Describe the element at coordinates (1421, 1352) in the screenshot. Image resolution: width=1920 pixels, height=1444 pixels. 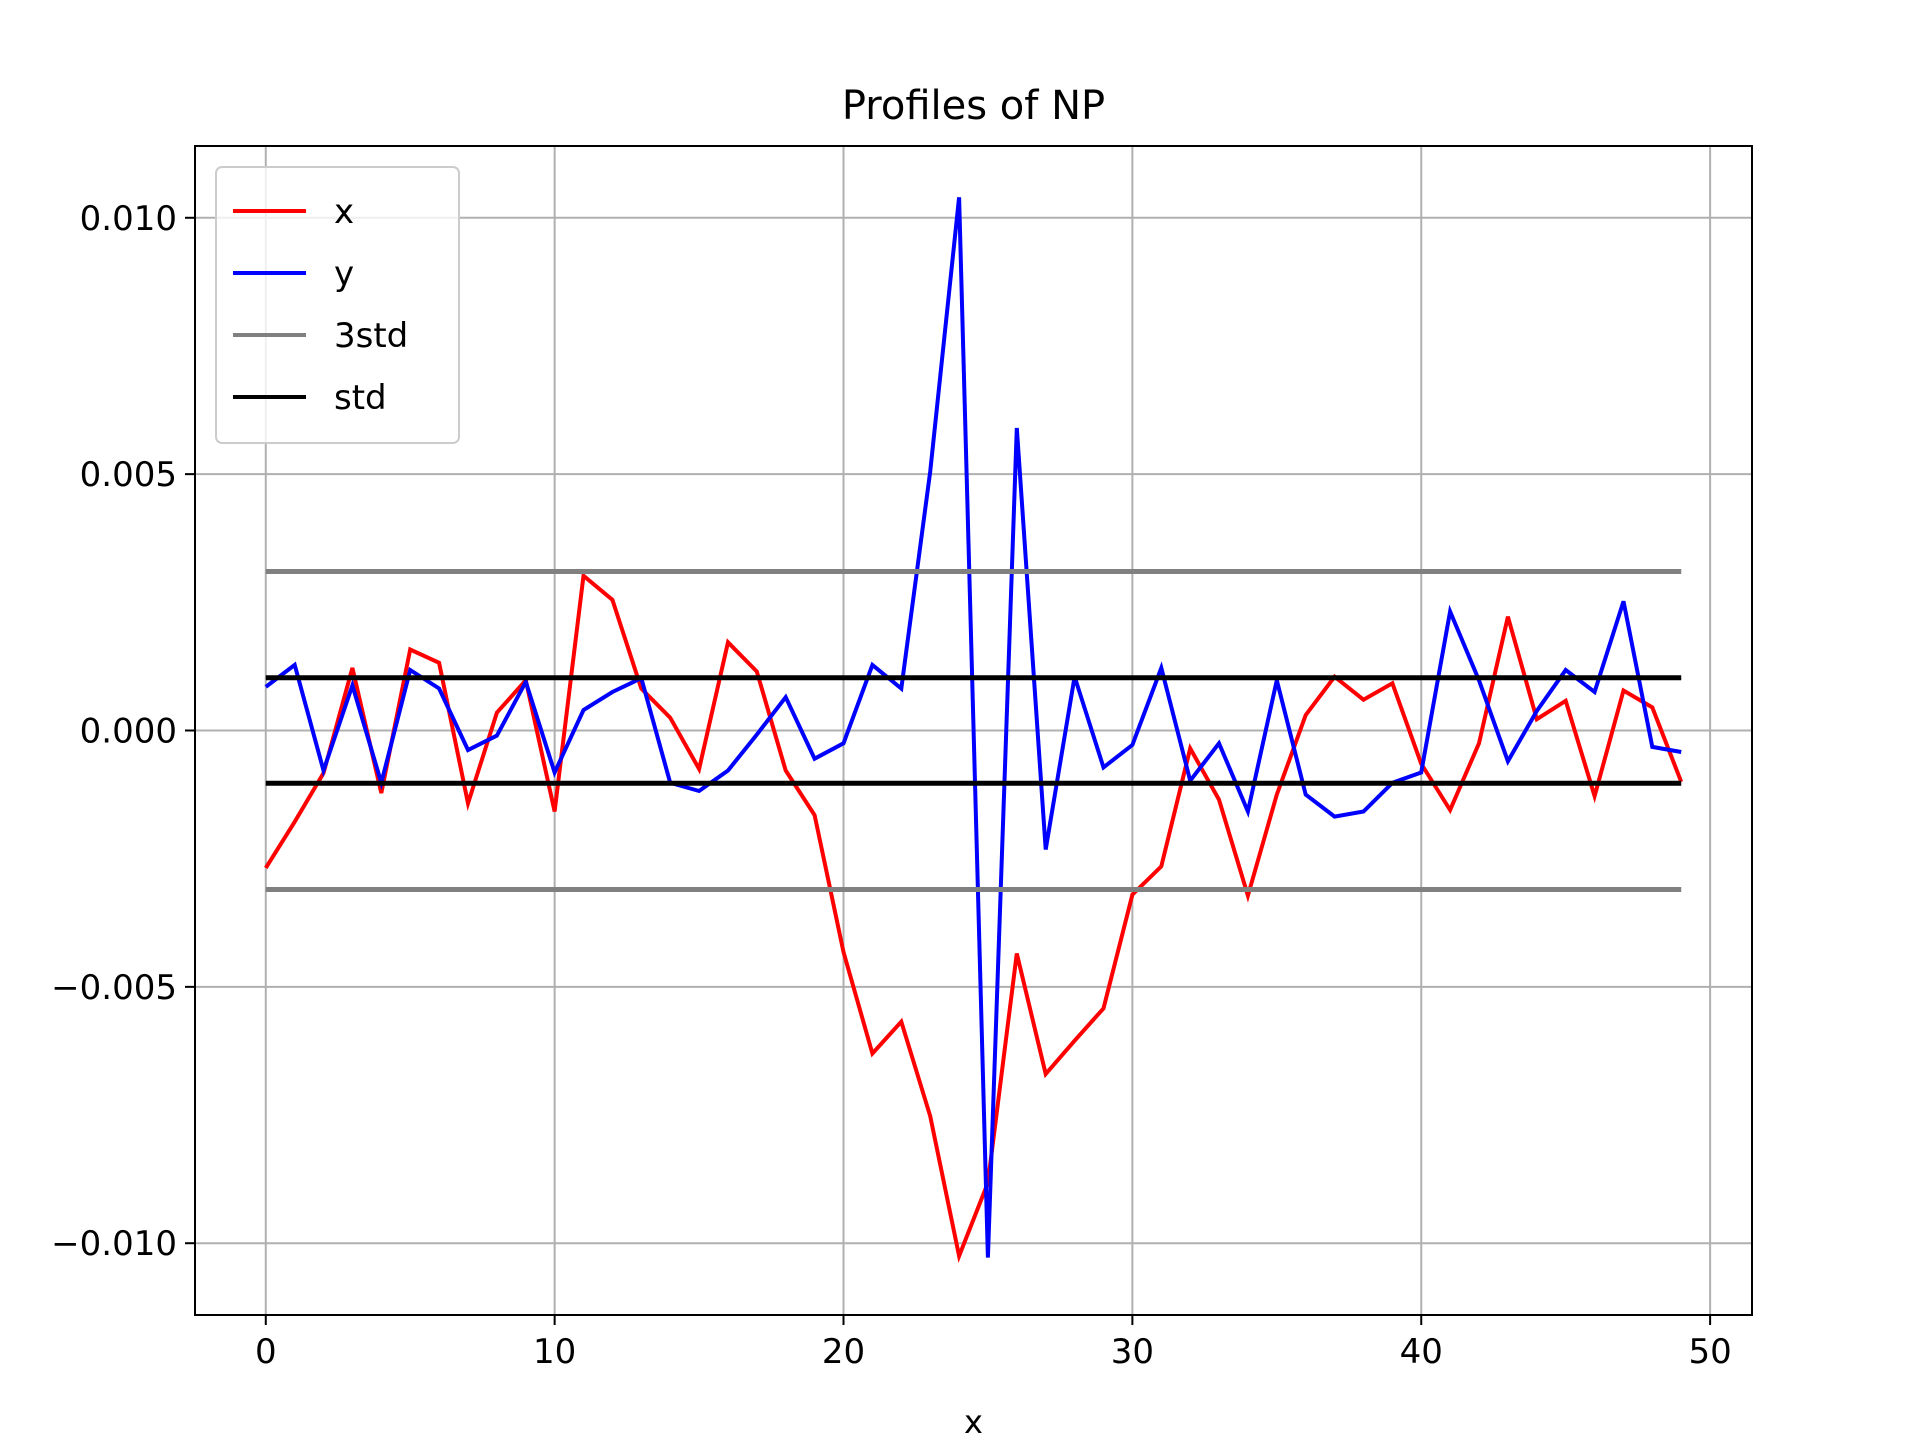
I see `x-tick-label: 40` at that location.